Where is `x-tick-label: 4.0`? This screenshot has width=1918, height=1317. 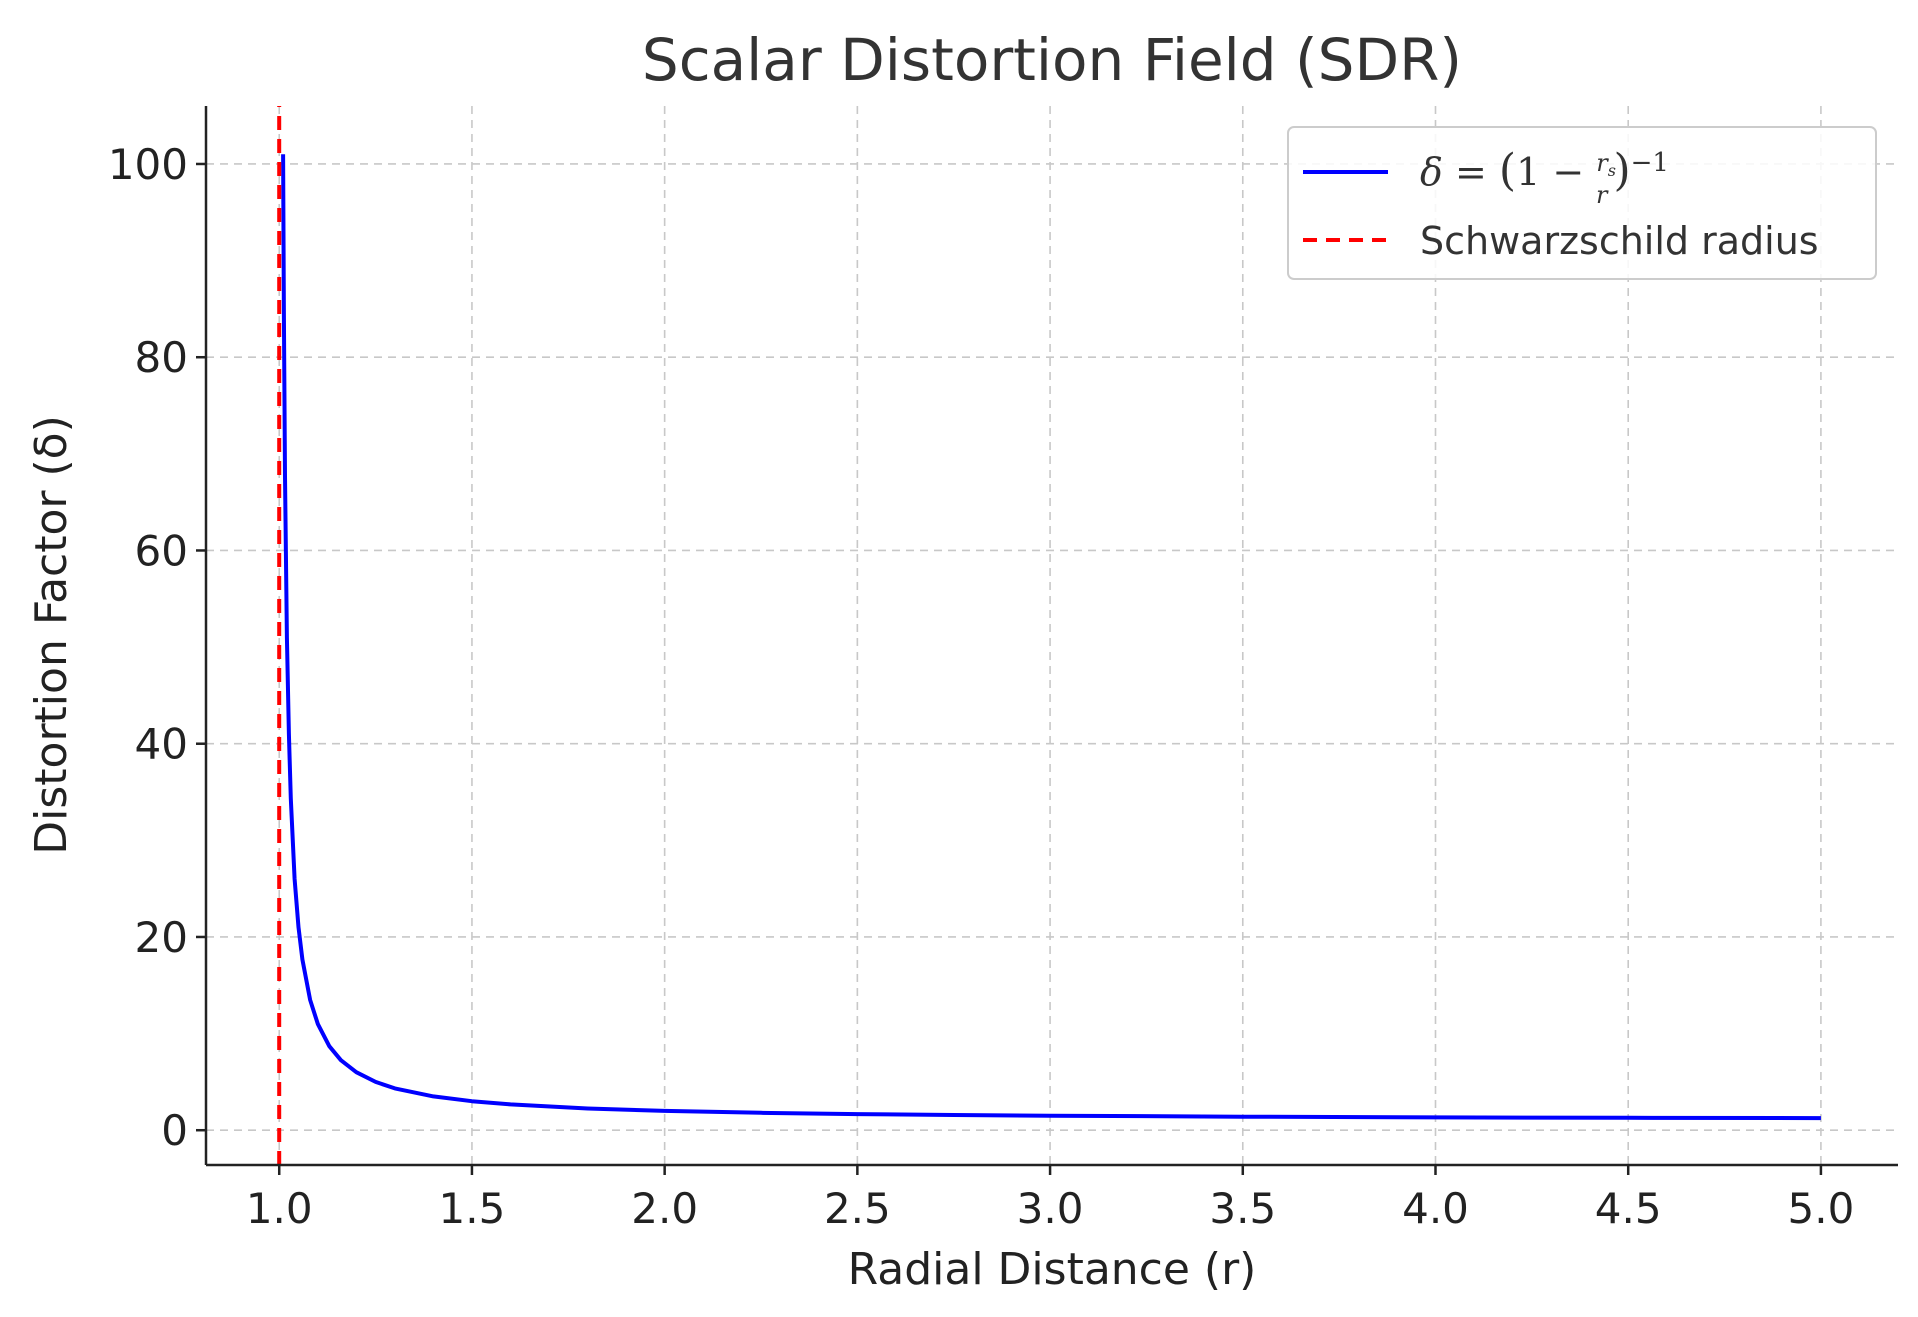
x-tick-label: 4.0 is located at coordinates (1435, 1208).